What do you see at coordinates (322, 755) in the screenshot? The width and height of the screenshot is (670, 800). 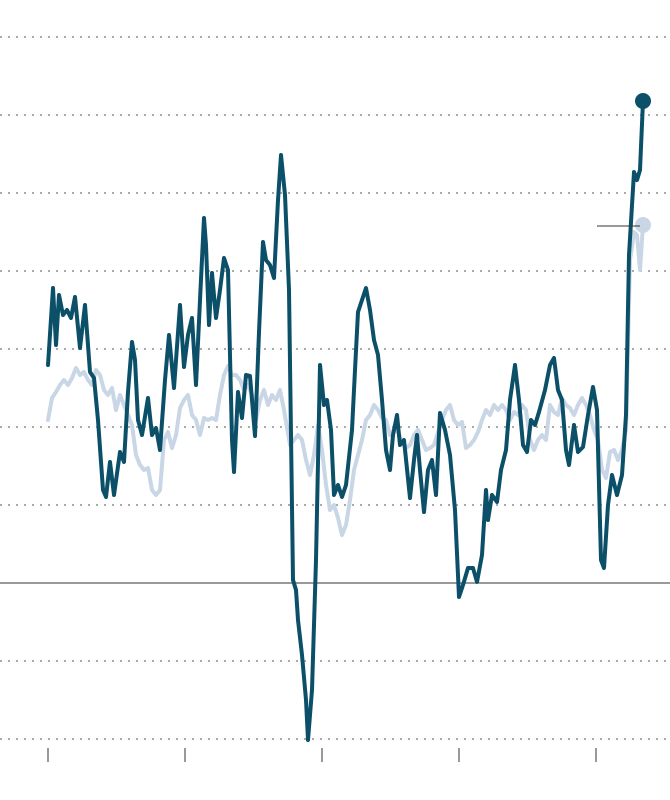 I see `x-ticks` at bounding box center [322, 755].